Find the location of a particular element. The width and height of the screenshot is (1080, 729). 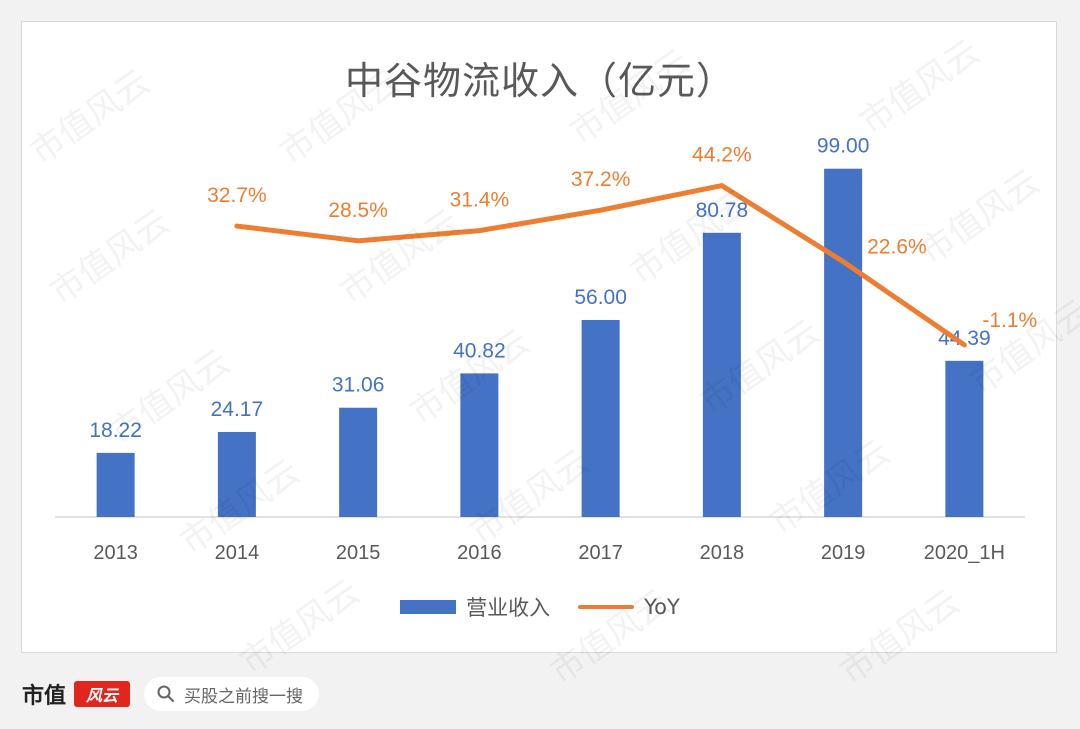

yoy-value-label: 28.5% is located at coordinates (358, 210).